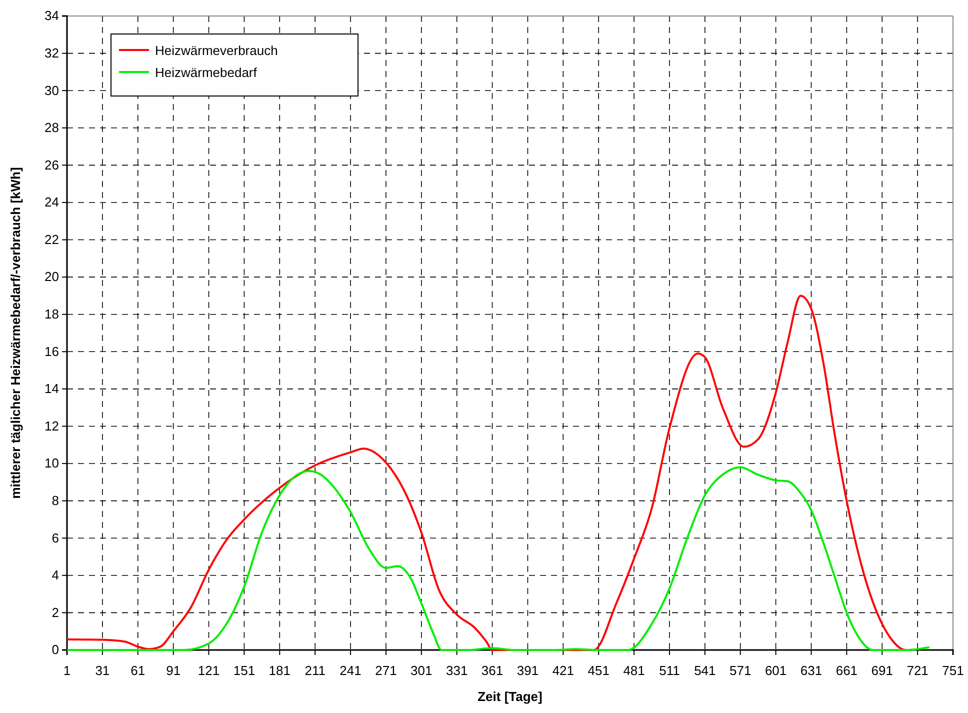 This screenshot has width=968, height=713. What do you see at coordinates (173, 670) in the screenshot?
I see `x-tick-label: 91` at bounding box center [173, 670].